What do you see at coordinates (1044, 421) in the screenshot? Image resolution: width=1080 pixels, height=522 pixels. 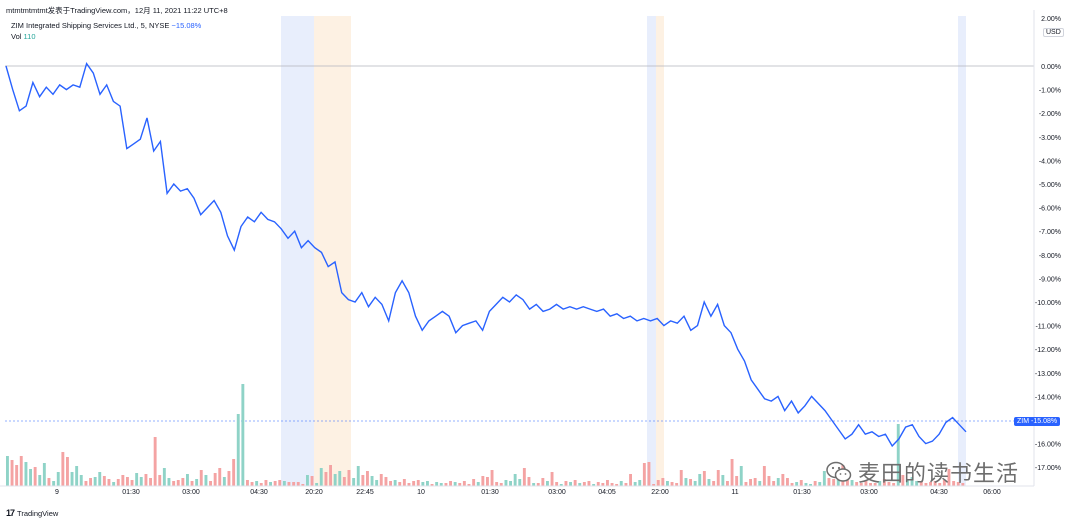 I see `last-value-number: -15.08%` at bounding box center [1044, 421].